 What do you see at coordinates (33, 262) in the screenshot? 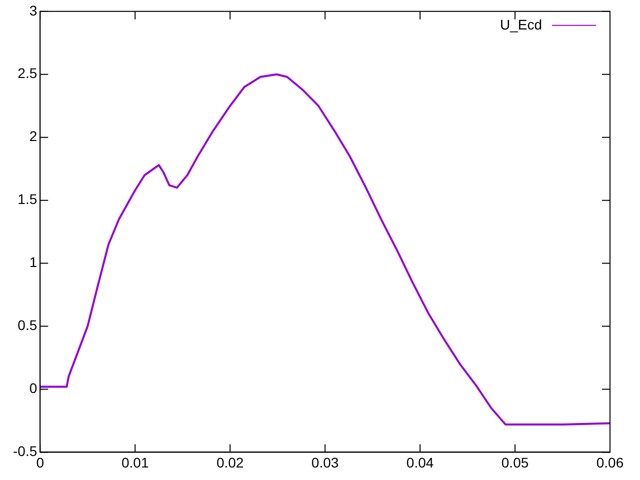
I see `y-tick-label: 1` at bounding box center [33, 262].